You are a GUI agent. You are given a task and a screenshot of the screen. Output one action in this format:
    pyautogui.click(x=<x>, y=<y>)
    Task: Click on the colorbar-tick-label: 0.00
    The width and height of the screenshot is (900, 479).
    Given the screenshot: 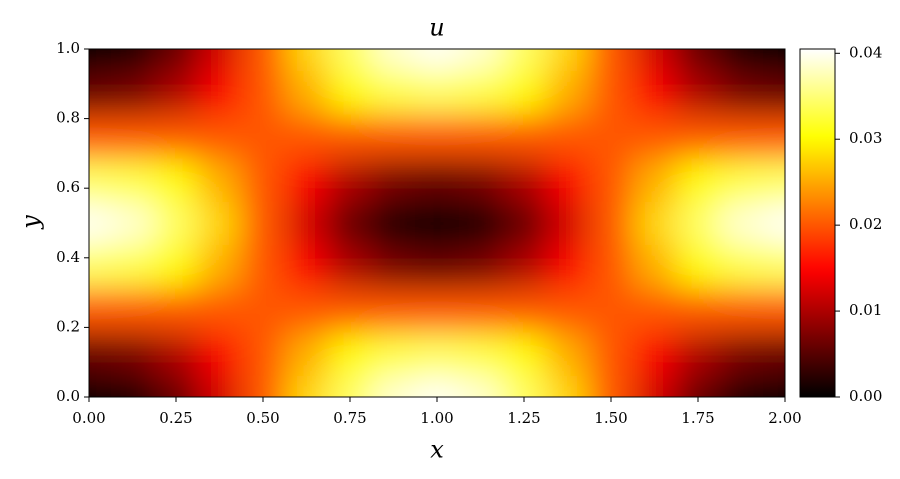 What is the action you would take?
    pyautogui.click(x=865, y=396)
    